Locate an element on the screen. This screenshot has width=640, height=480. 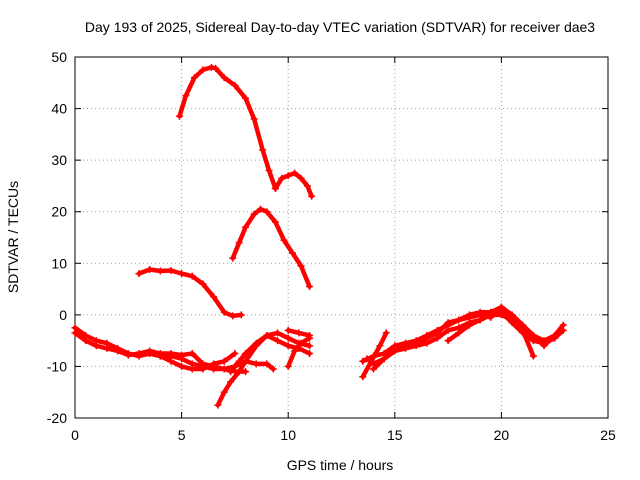
y-tick-label: 10 is located at coordinates (59, 263).